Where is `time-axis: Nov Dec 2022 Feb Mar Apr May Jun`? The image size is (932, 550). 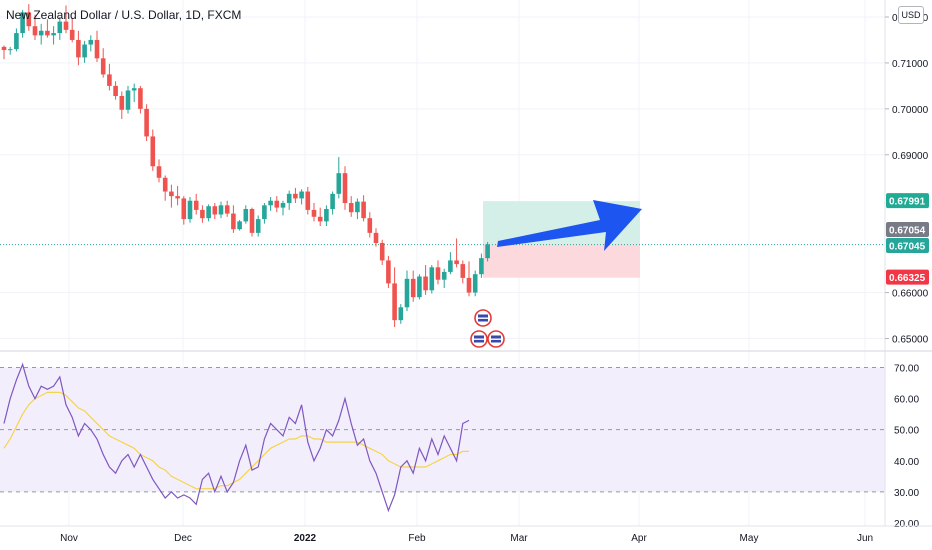 time-axis: Nov Dec 2022 Feb Mar Apr May Jun is located at coordinates (466, 538).